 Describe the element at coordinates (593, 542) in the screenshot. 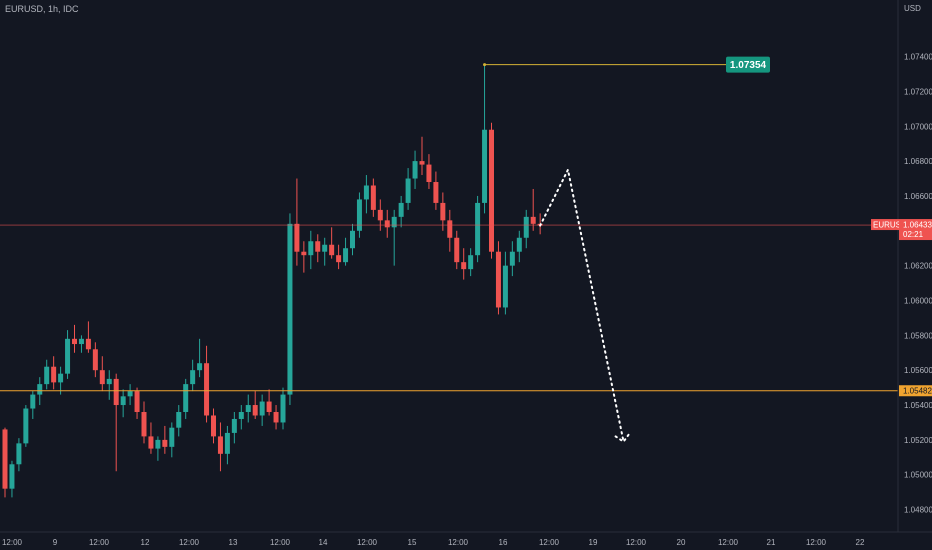

I see `time-tick-label: 19` at that location.